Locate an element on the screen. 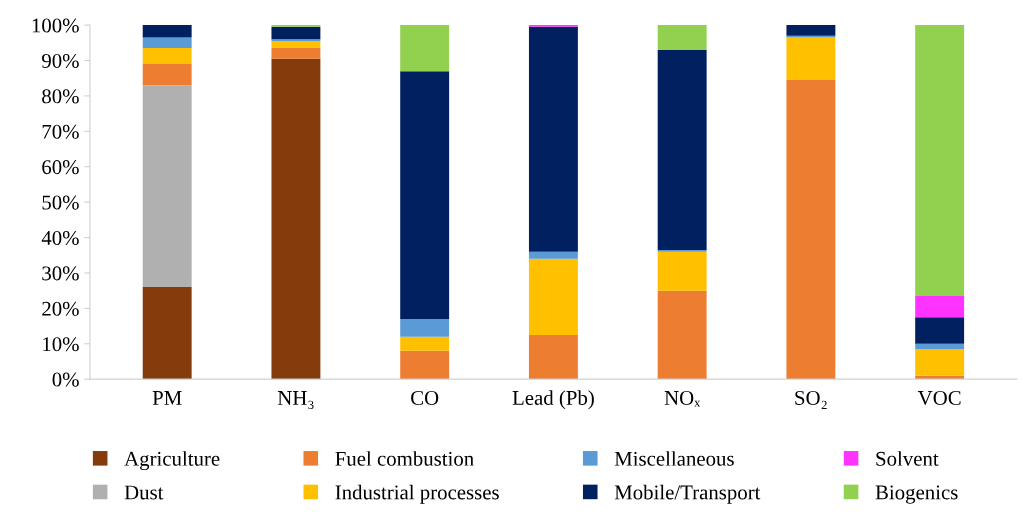  legend-label: Fuel combustion is located at coordinates (404, 458).